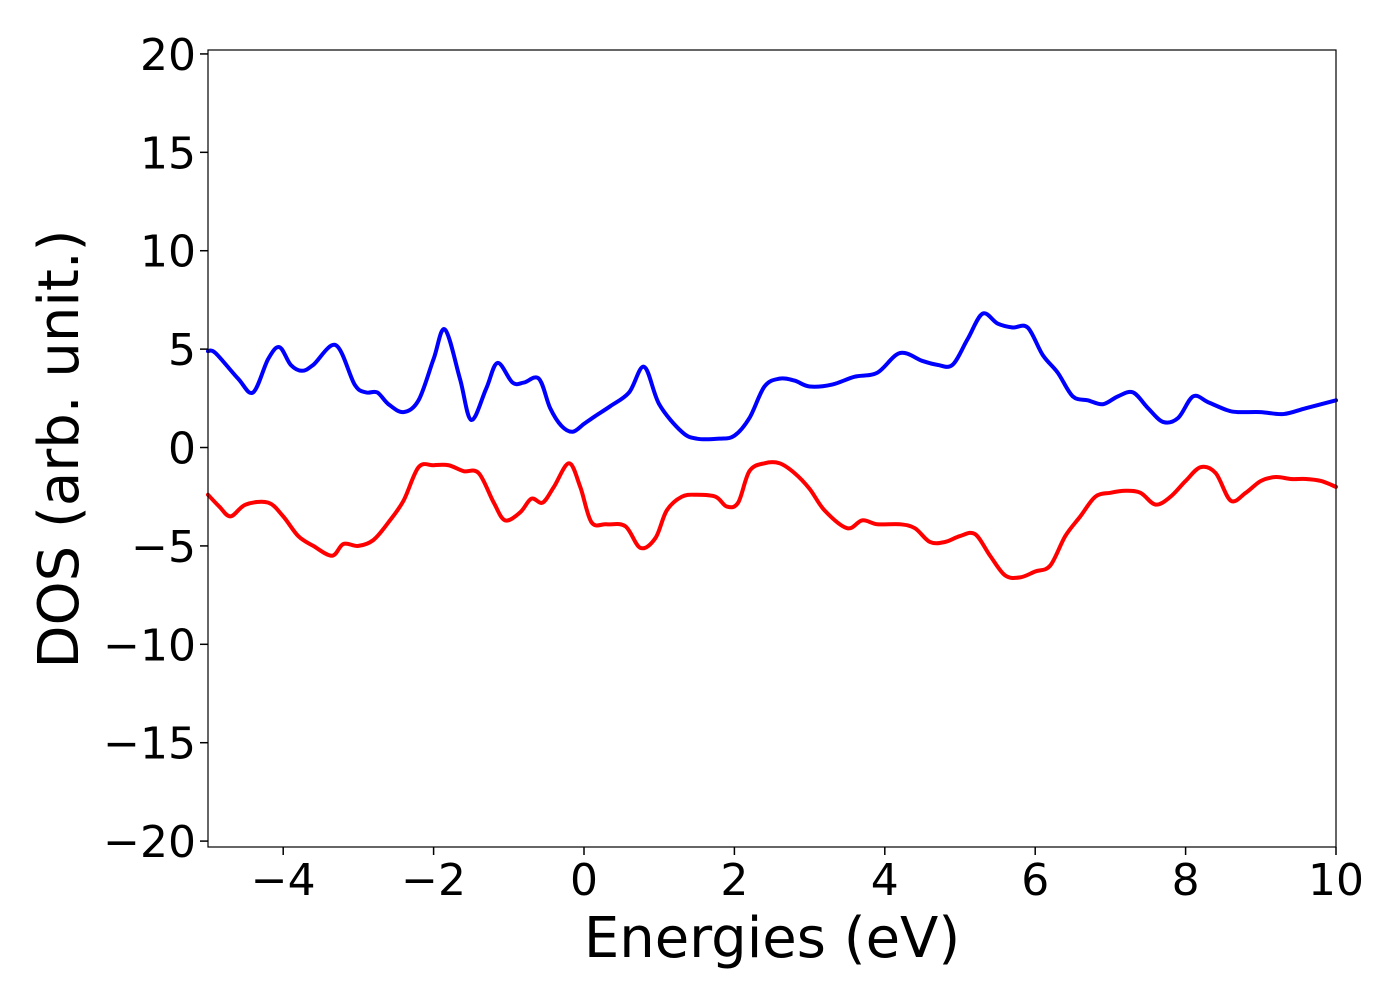 The image size is (1400, 1000). What do you see at coordinates (807, 876) in the screenshot?
I see `x-axis-ticks: −4 −2 0 2 4 6 8 10` at bounding box center [807, 876].